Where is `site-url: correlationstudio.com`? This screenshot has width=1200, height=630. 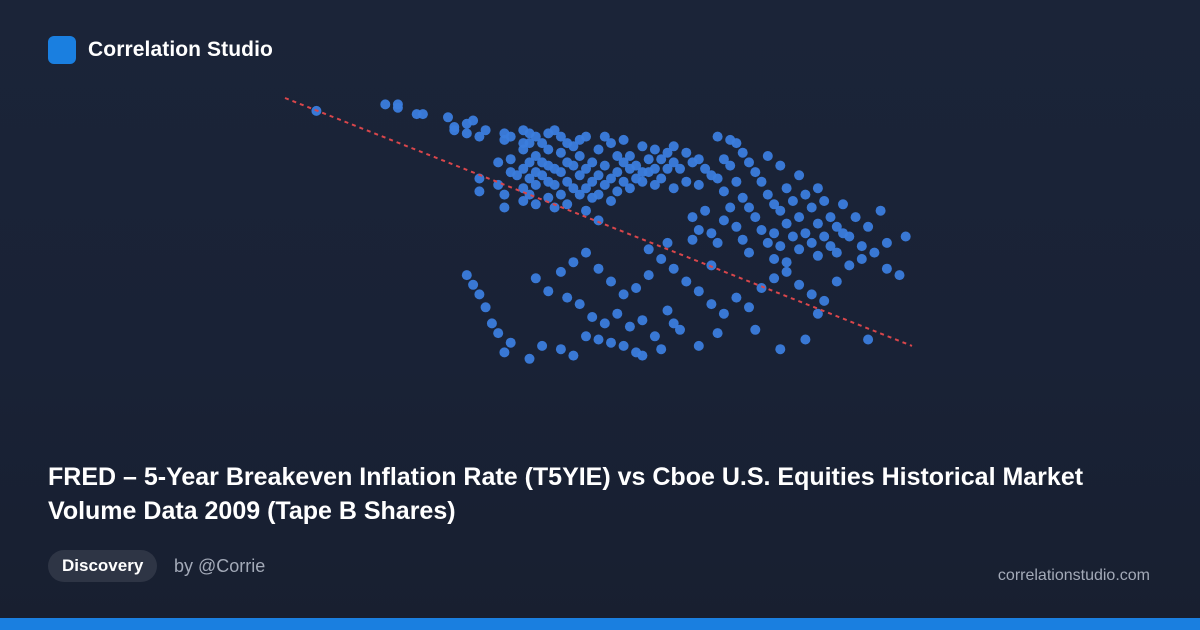
site-url: correlationstudio.com is located at coordinates (1073, 575).